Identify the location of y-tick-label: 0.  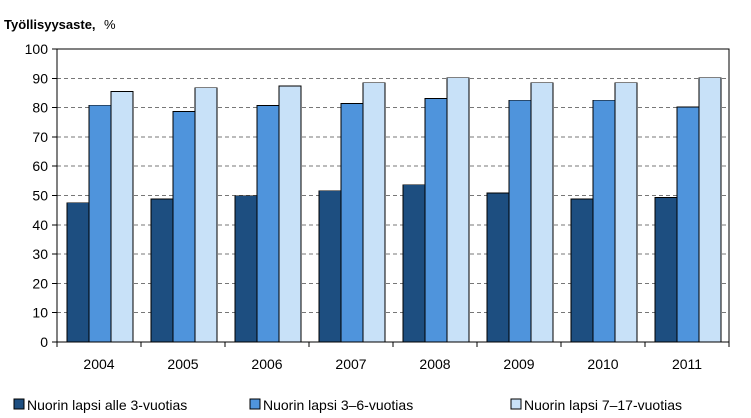
(44, 342).